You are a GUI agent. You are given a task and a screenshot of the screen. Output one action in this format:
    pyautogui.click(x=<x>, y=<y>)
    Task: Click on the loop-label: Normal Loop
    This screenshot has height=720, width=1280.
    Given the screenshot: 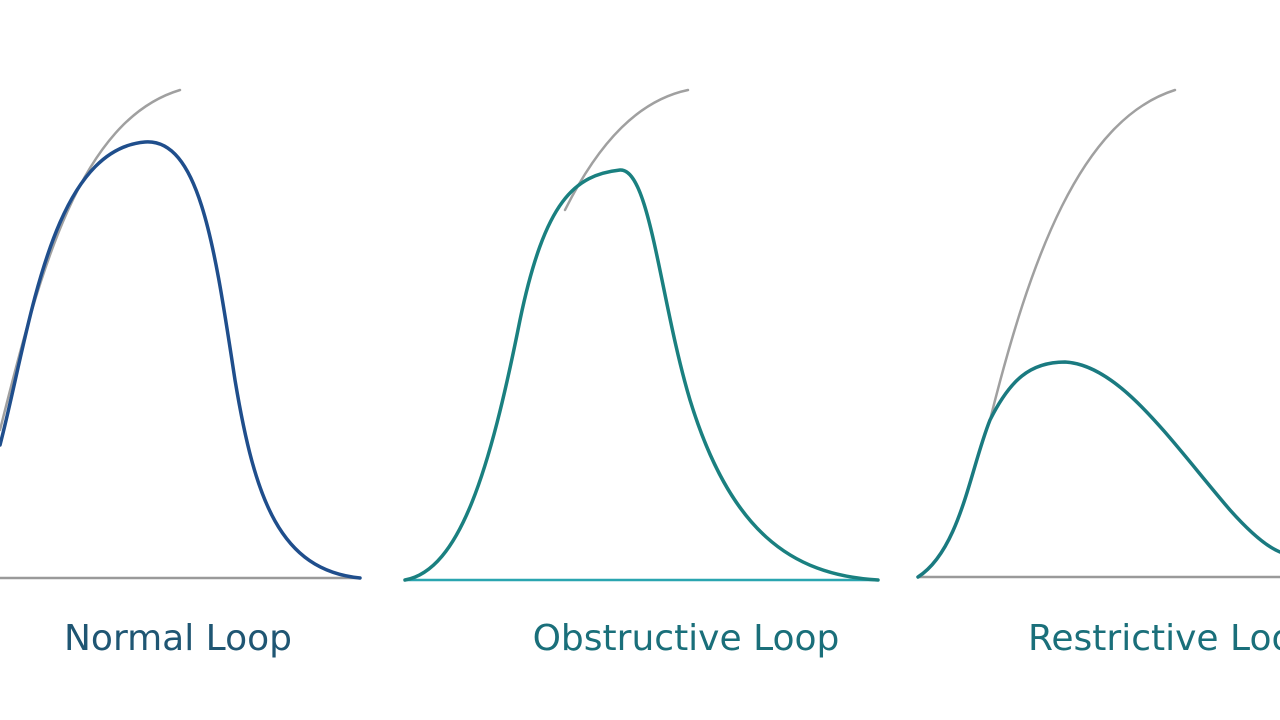 What is the action you would take?
    pyautogui.click(x=178, y=638)
    